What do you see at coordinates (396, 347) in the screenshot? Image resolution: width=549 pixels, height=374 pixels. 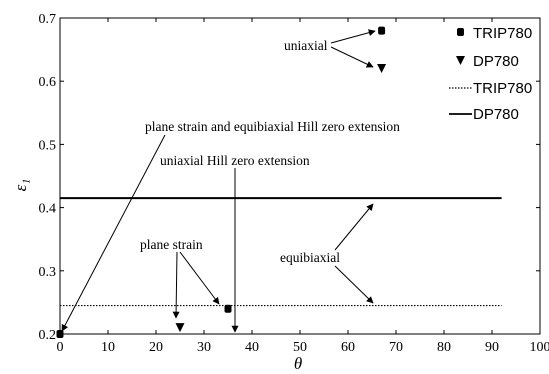 I see `x-tick-label: 70` at bounding box center [396, 347].